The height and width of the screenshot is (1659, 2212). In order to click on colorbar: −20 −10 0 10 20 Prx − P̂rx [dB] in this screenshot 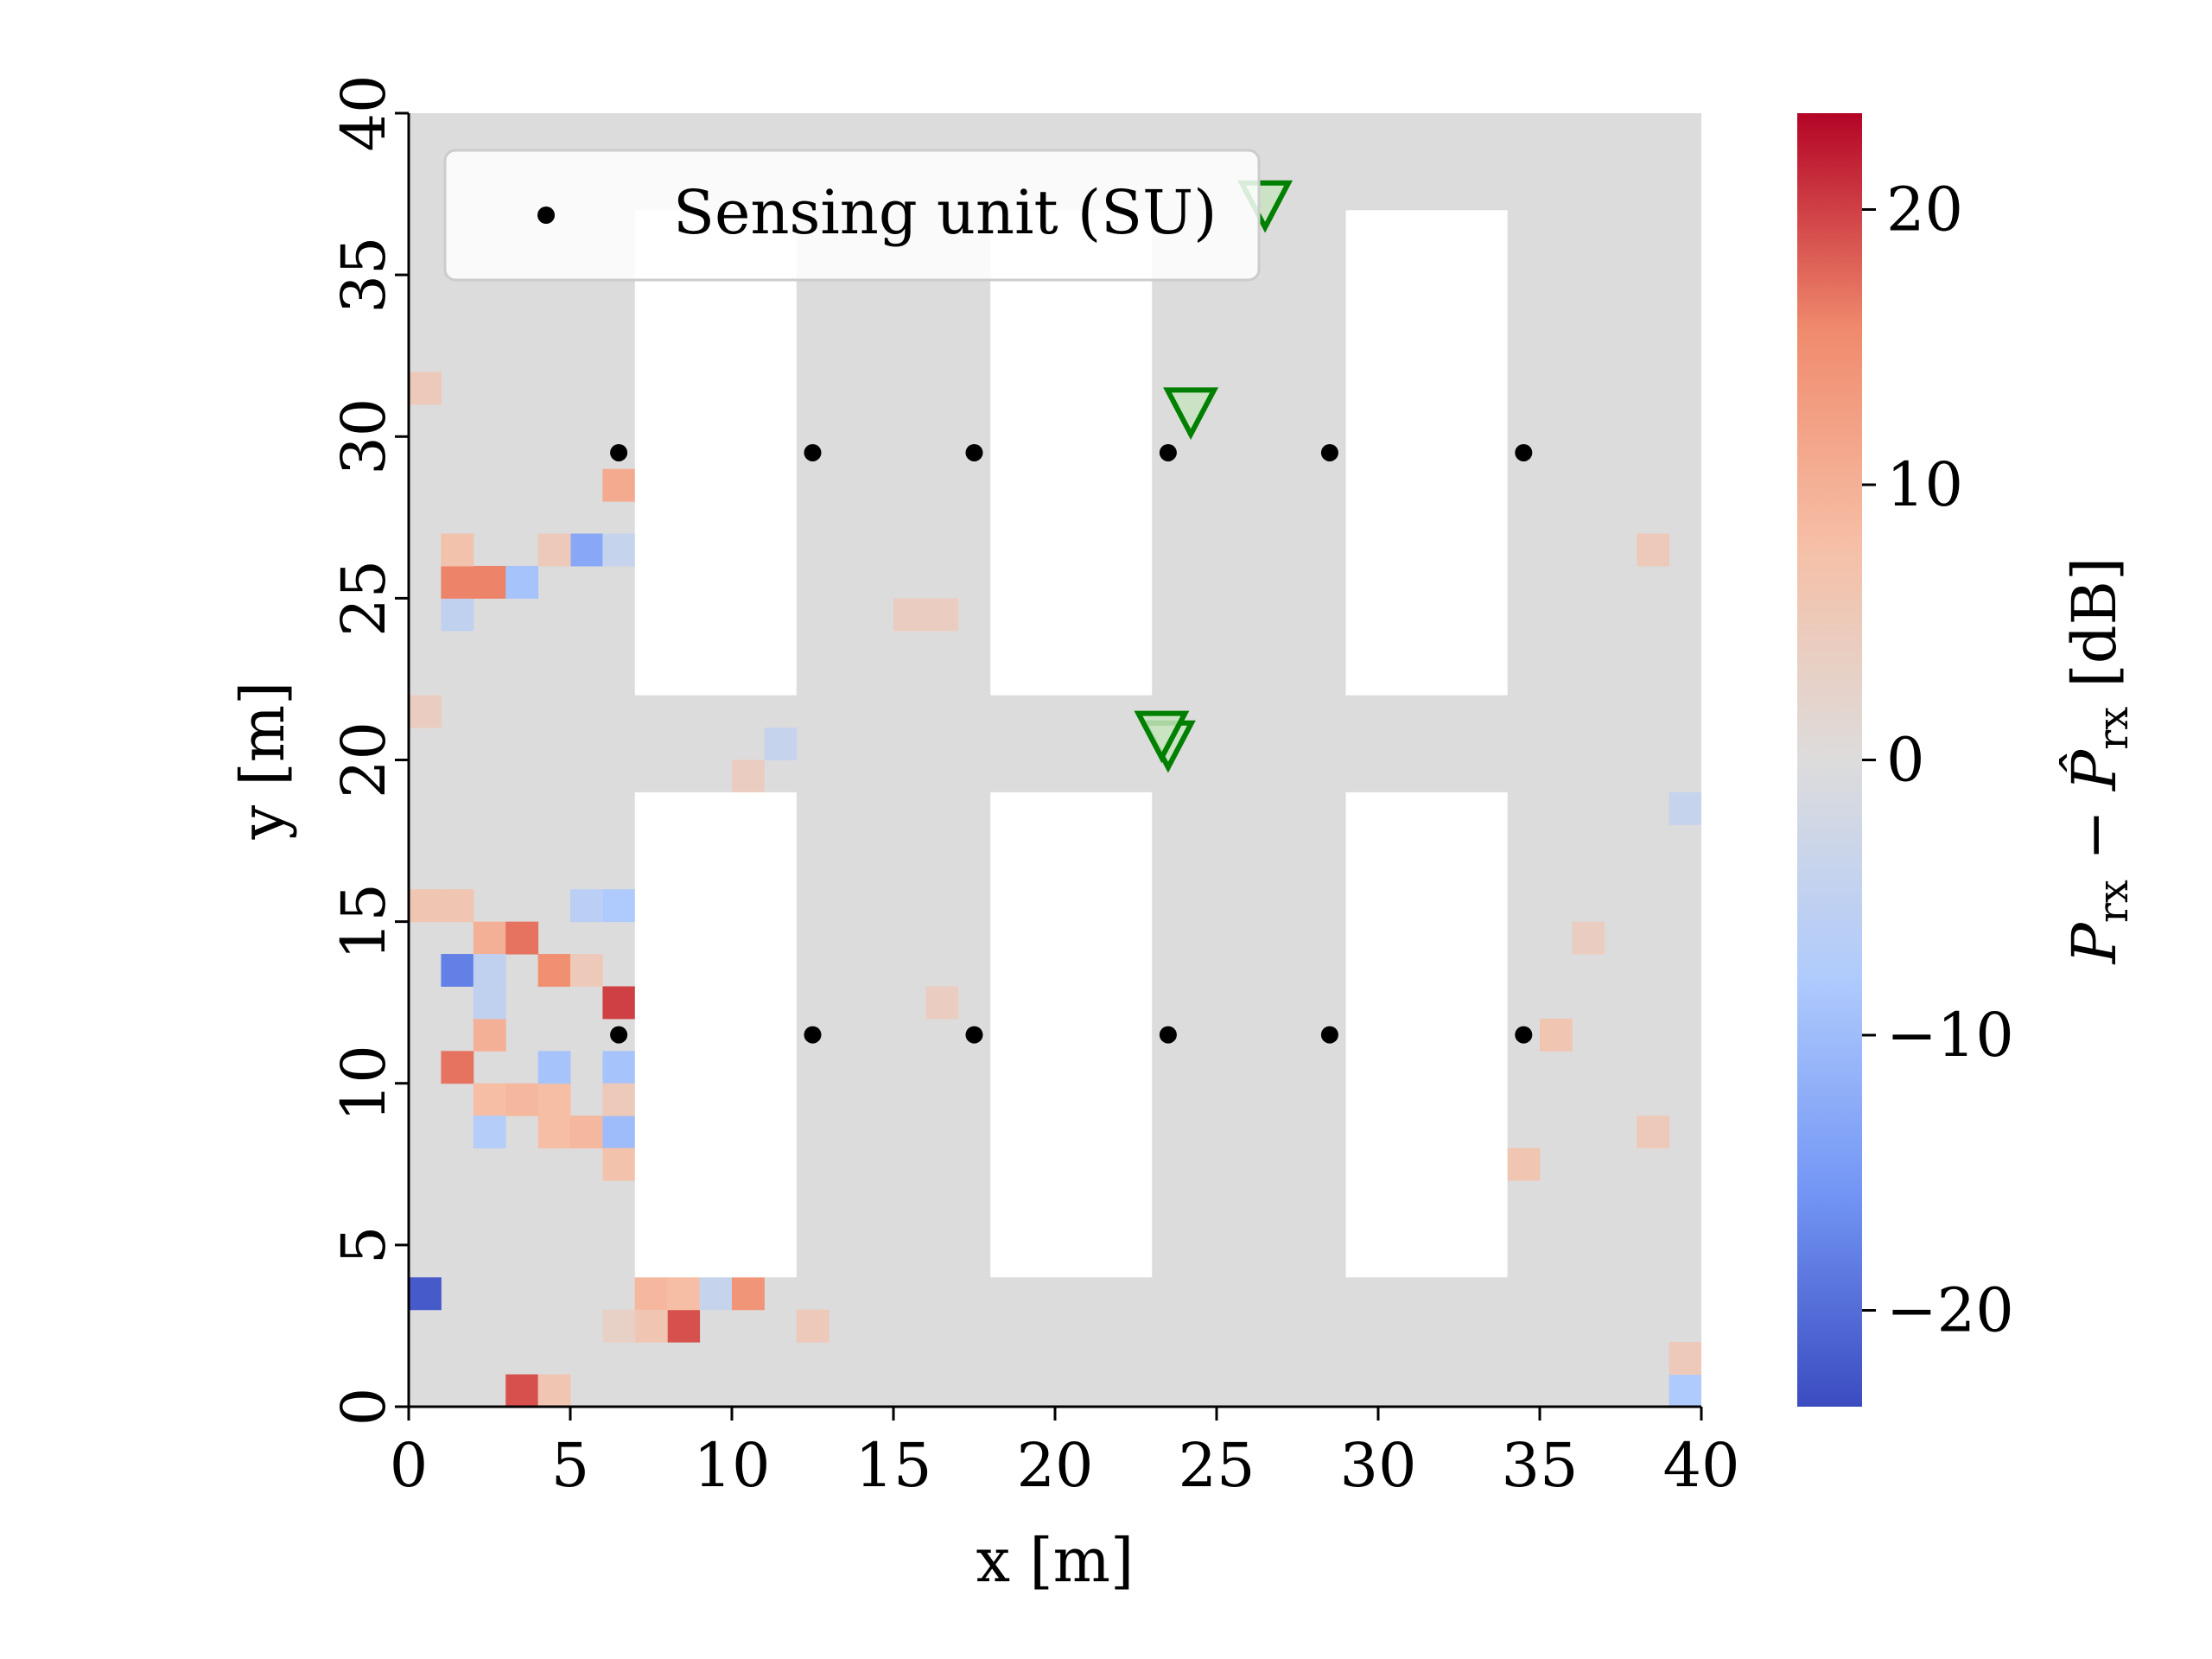, I will do `click(1967, 760)`.